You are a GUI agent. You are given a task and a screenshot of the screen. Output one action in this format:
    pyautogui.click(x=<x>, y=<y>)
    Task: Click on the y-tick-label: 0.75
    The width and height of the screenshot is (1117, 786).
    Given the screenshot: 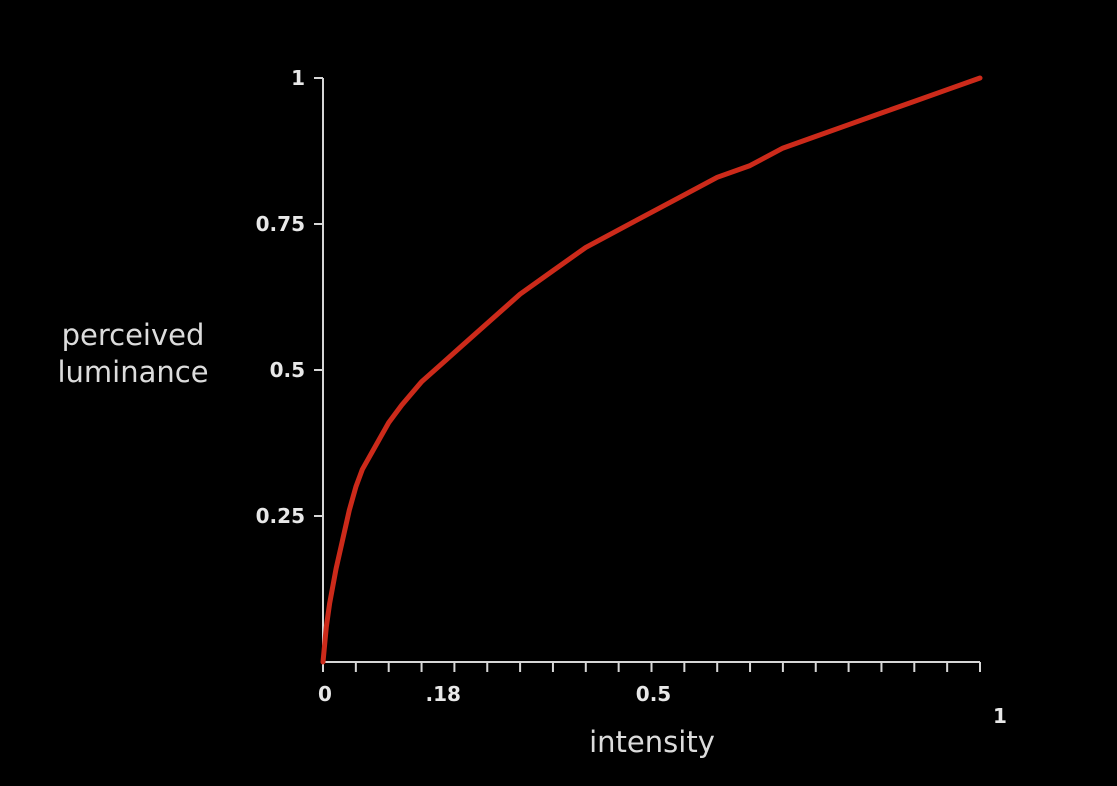 What is the action you would take?
    pyautogui.click(x=280, y=224)
    